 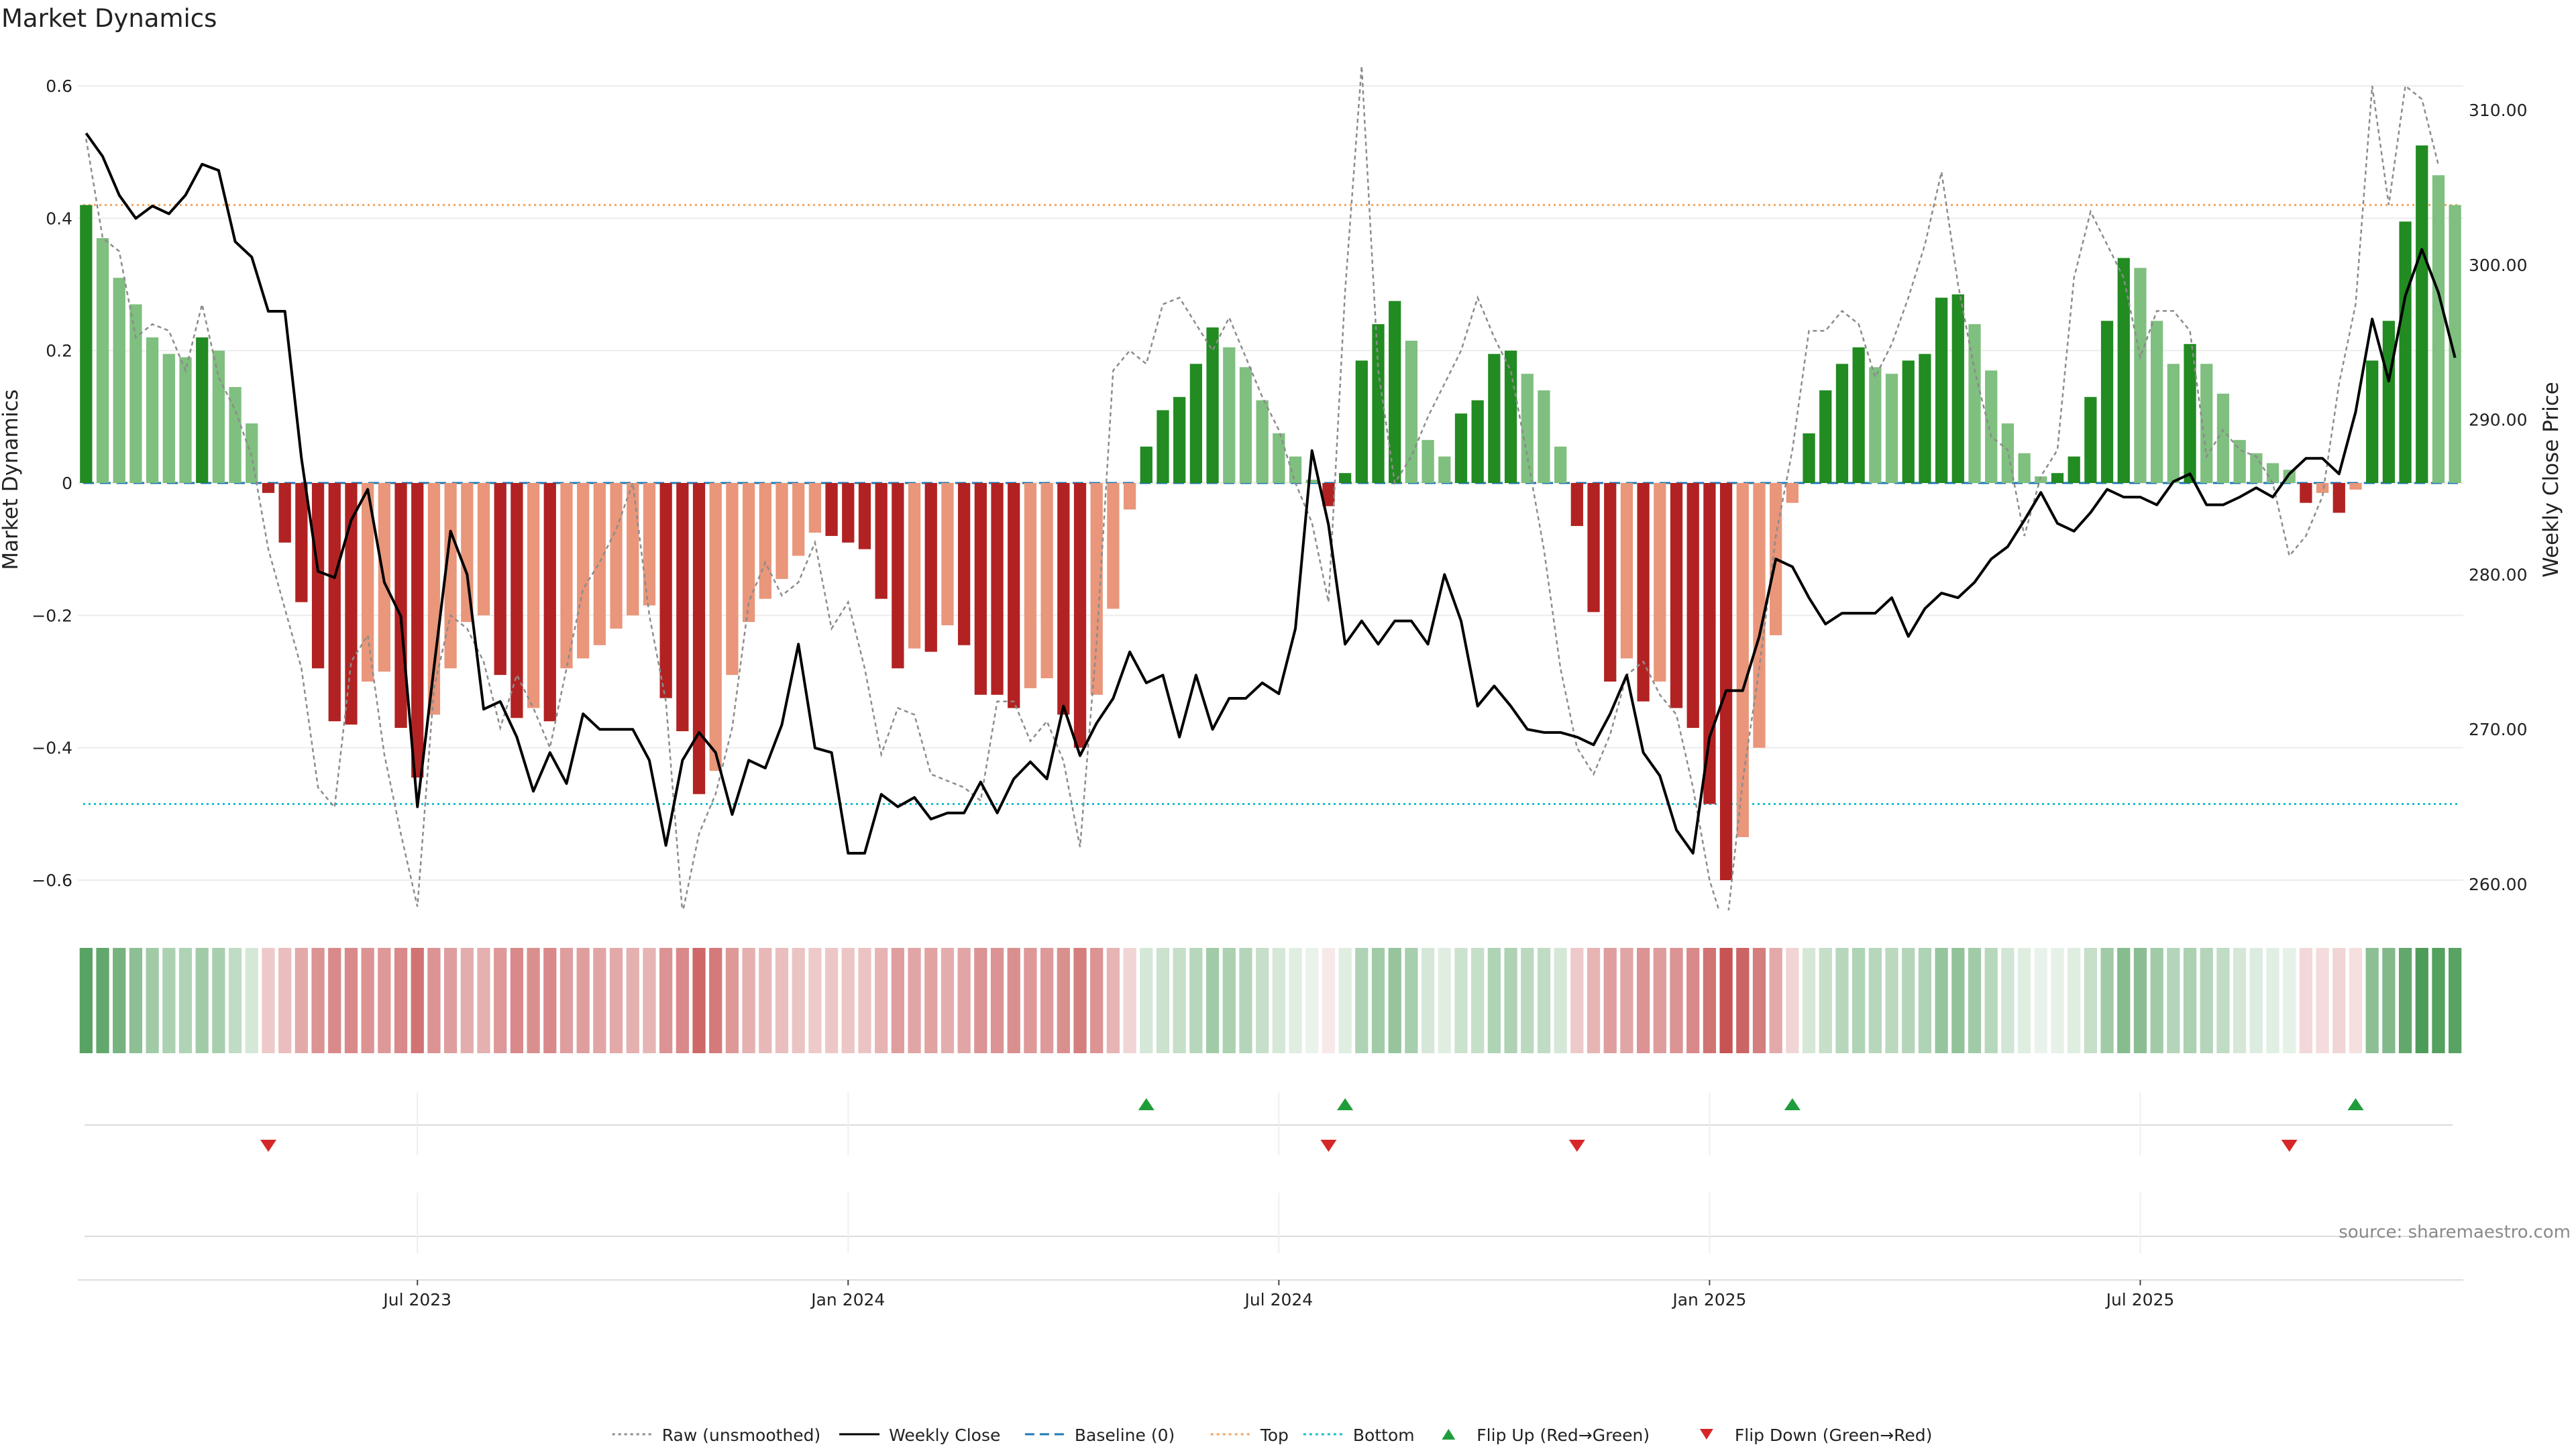 What do you see at coordinates (59, 218) in the screenshot?
I see `y-tick-label-1: 0.4` at bounding box center [59, 218].